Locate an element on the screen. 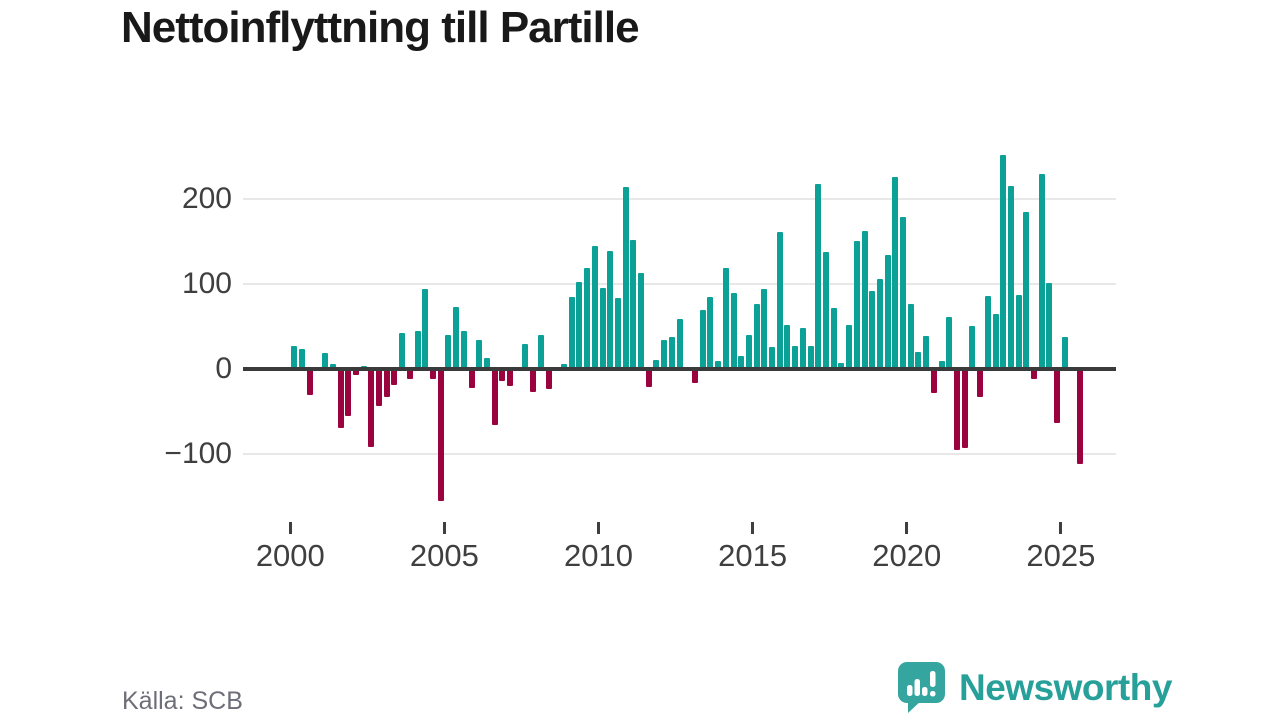 This screenshot has width=1280, height=720. bar-2020Q1 is located at coordinates (910, 336).